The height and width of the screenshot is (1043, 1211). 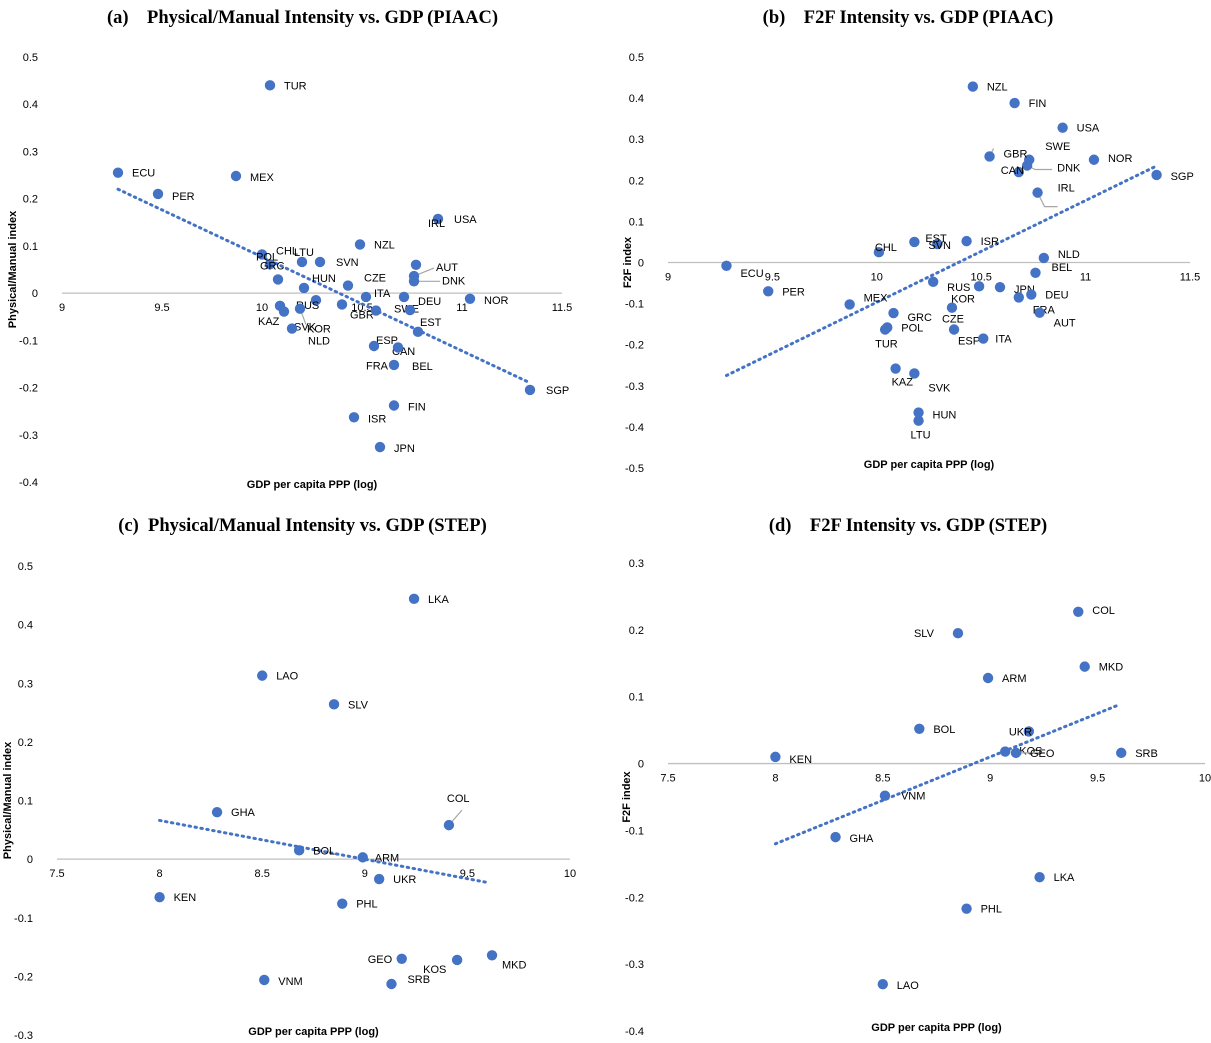 What do you see at coordinates (751, 274) in the screenshot?
I see `point-label: ECU` at bounding box center [751, 274].